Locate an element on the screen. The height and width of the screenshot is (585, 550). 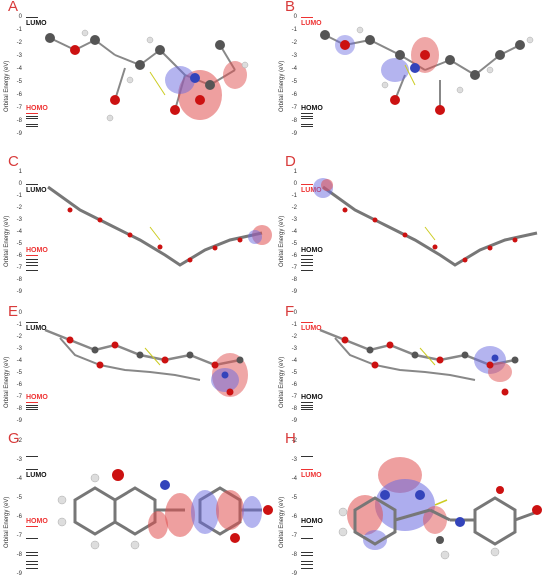
molecule-structure-g is located at coordinates (165, 509).